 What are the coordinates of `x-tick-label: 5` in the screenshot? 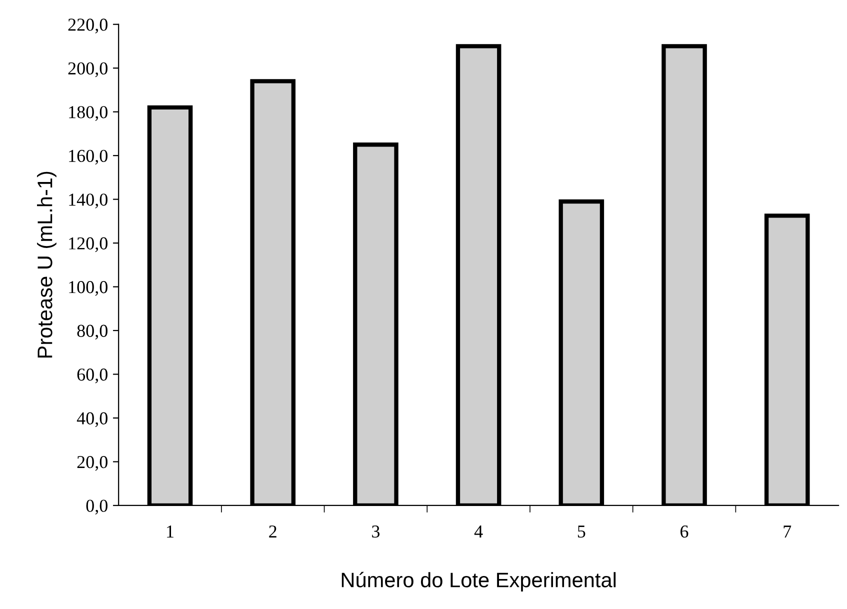 It's located at (582, 532).